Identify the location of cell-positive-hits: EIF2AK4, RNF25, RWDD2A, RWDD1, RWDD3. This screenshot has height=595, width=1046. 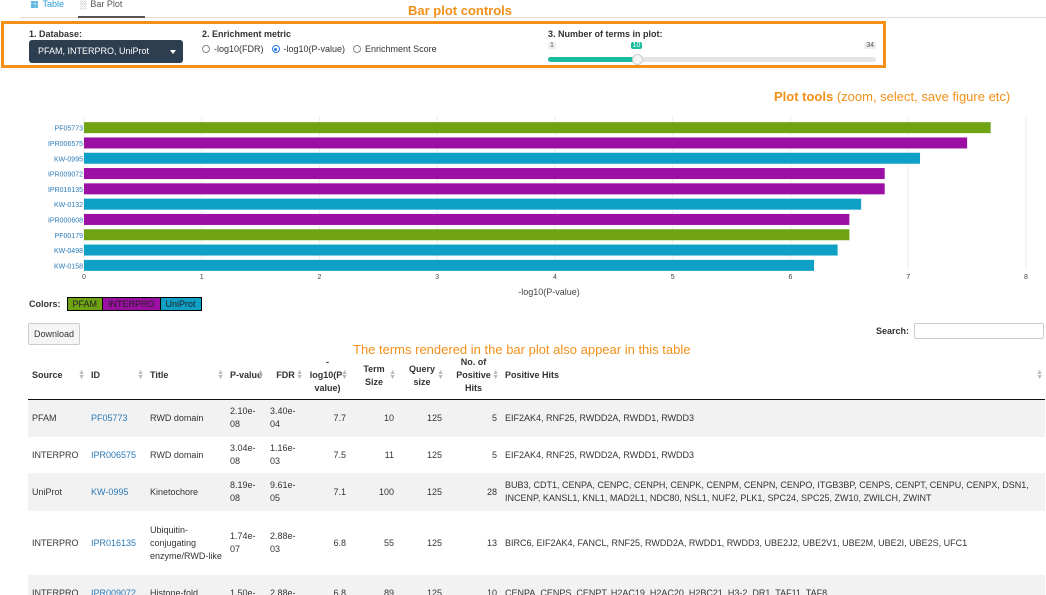
(600, 454).